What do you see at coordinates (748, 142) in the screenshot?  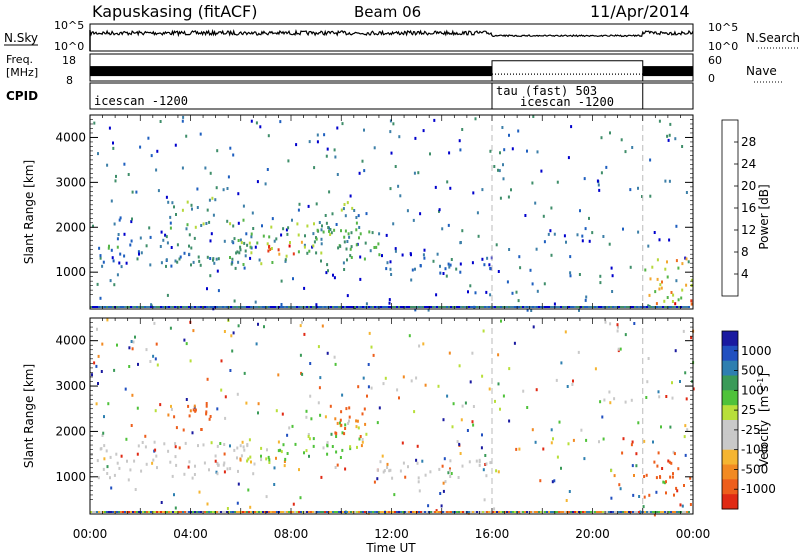 I see `power-colorbar-tick-label: 28` at bounding box center [748, 142].